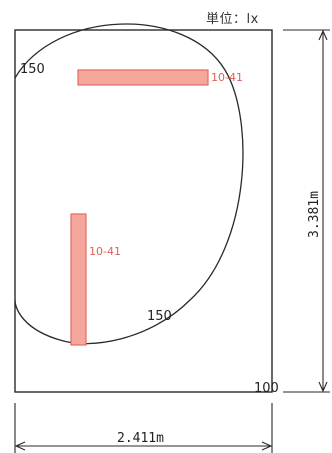  Describe the element at coordinates (159, 316) in the screenshot. I see `contour-label-inner: 150` at that location.